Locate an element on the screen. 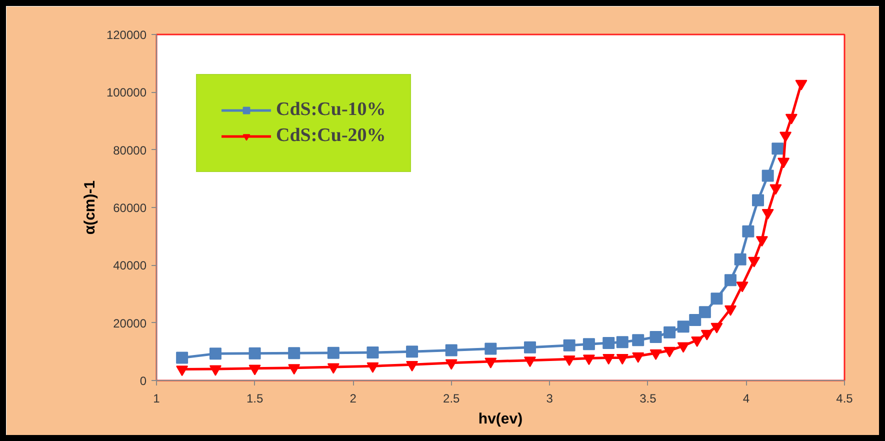 The image size is (885, 441). x-tick-label: 1 is located at coordinates (156, 399).